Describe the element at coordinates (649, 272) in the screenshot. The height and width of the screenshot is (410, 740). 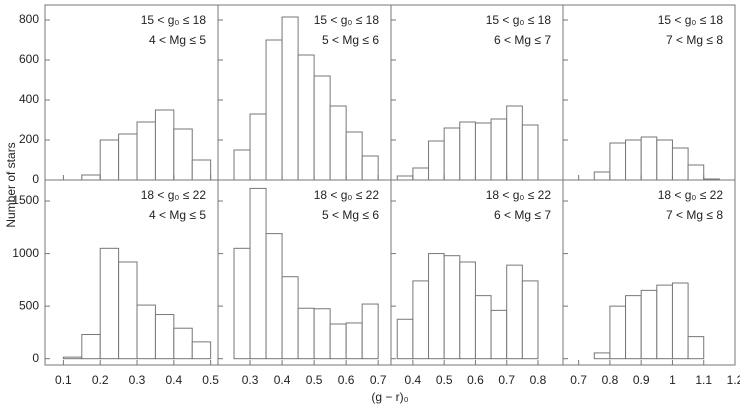
I see `panel-frame` at that location.